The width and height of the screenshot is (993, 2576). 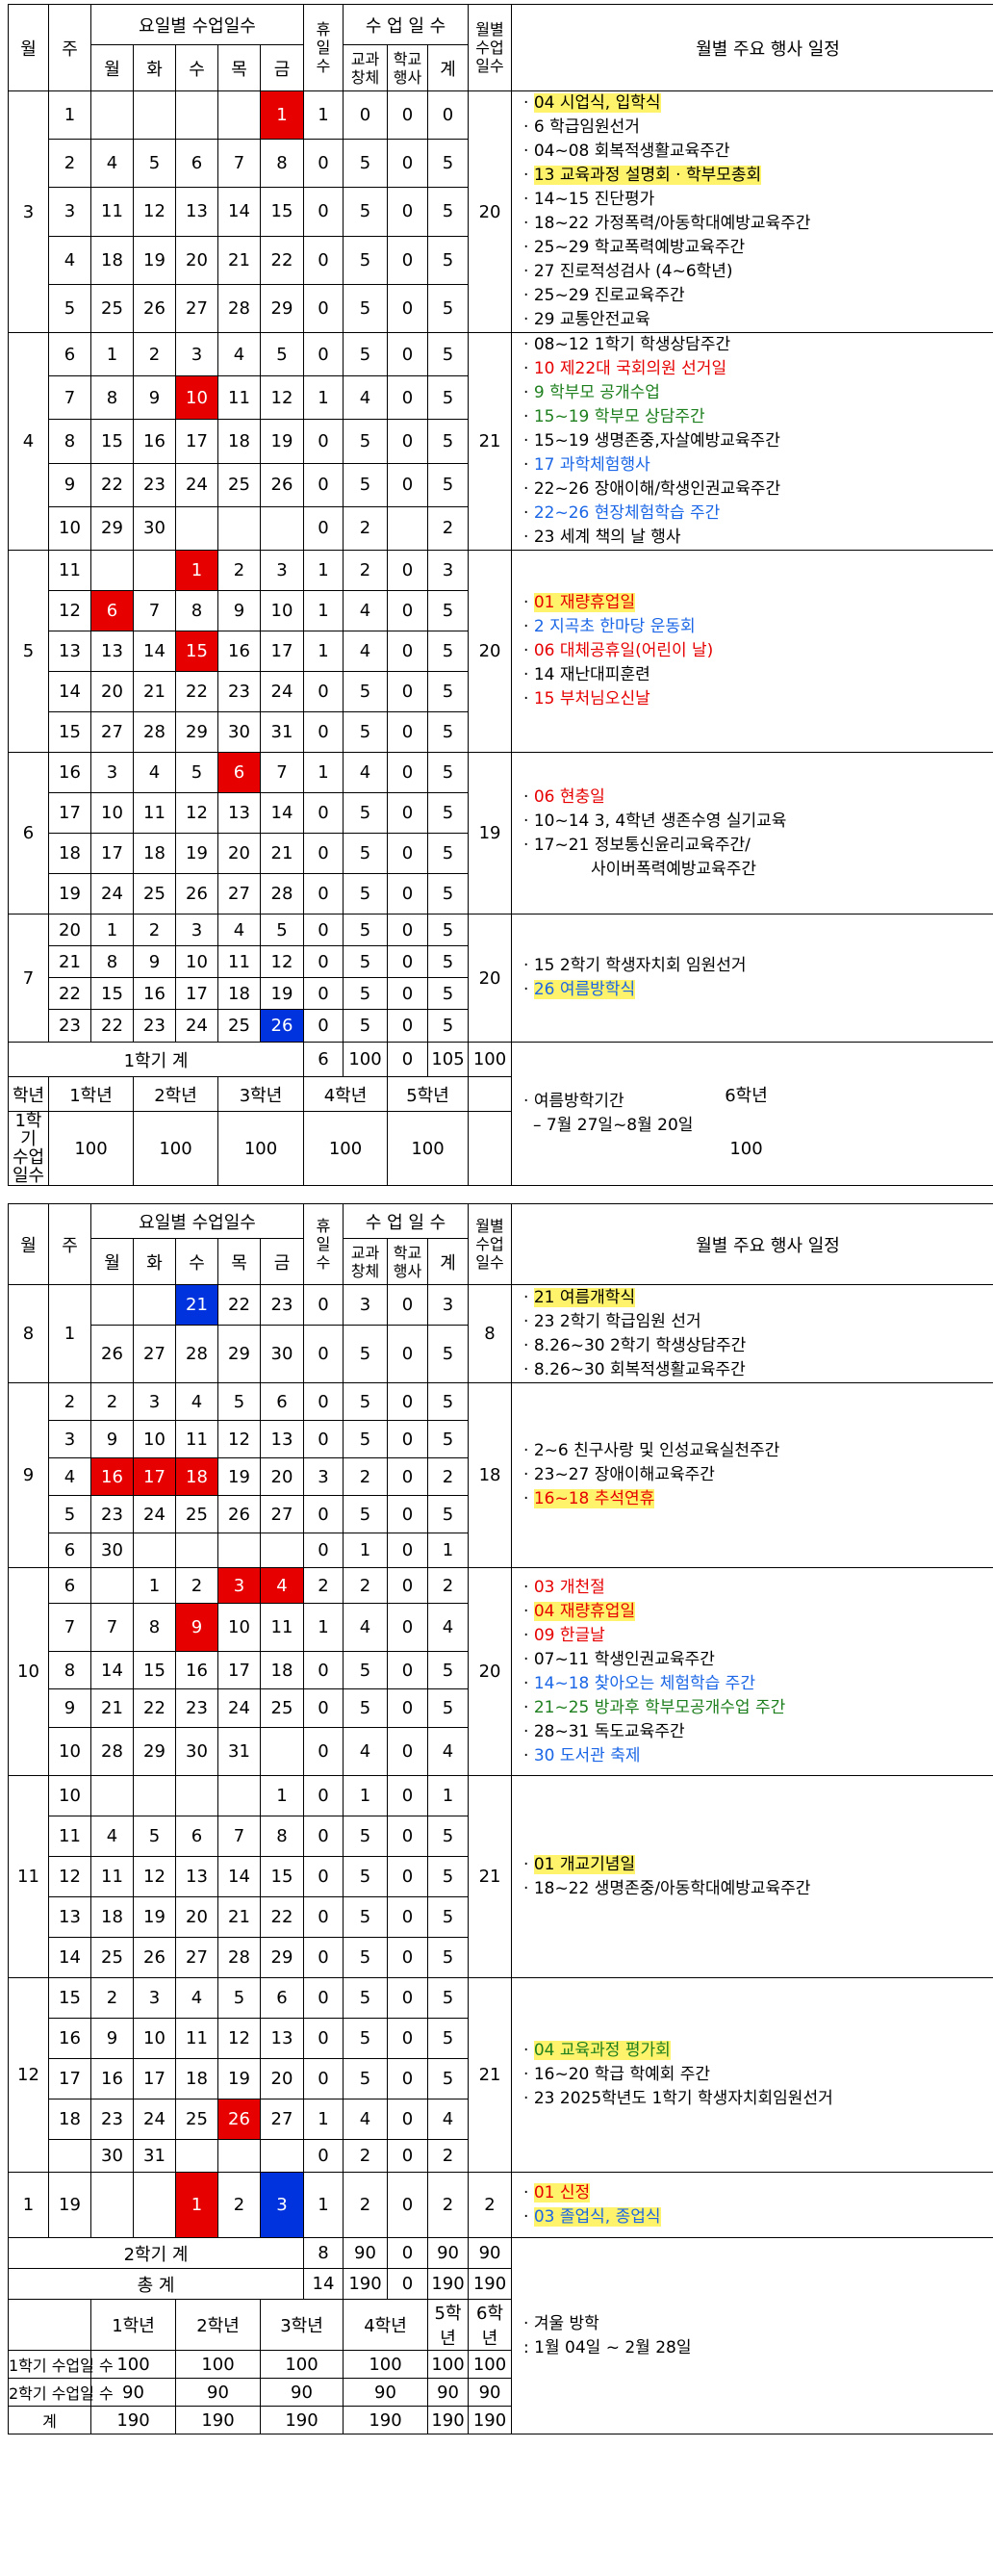 What do you see at coordinates (239, 398) in the screenshot?
I see `day-cell: 11` at bounding box center [239, 398].